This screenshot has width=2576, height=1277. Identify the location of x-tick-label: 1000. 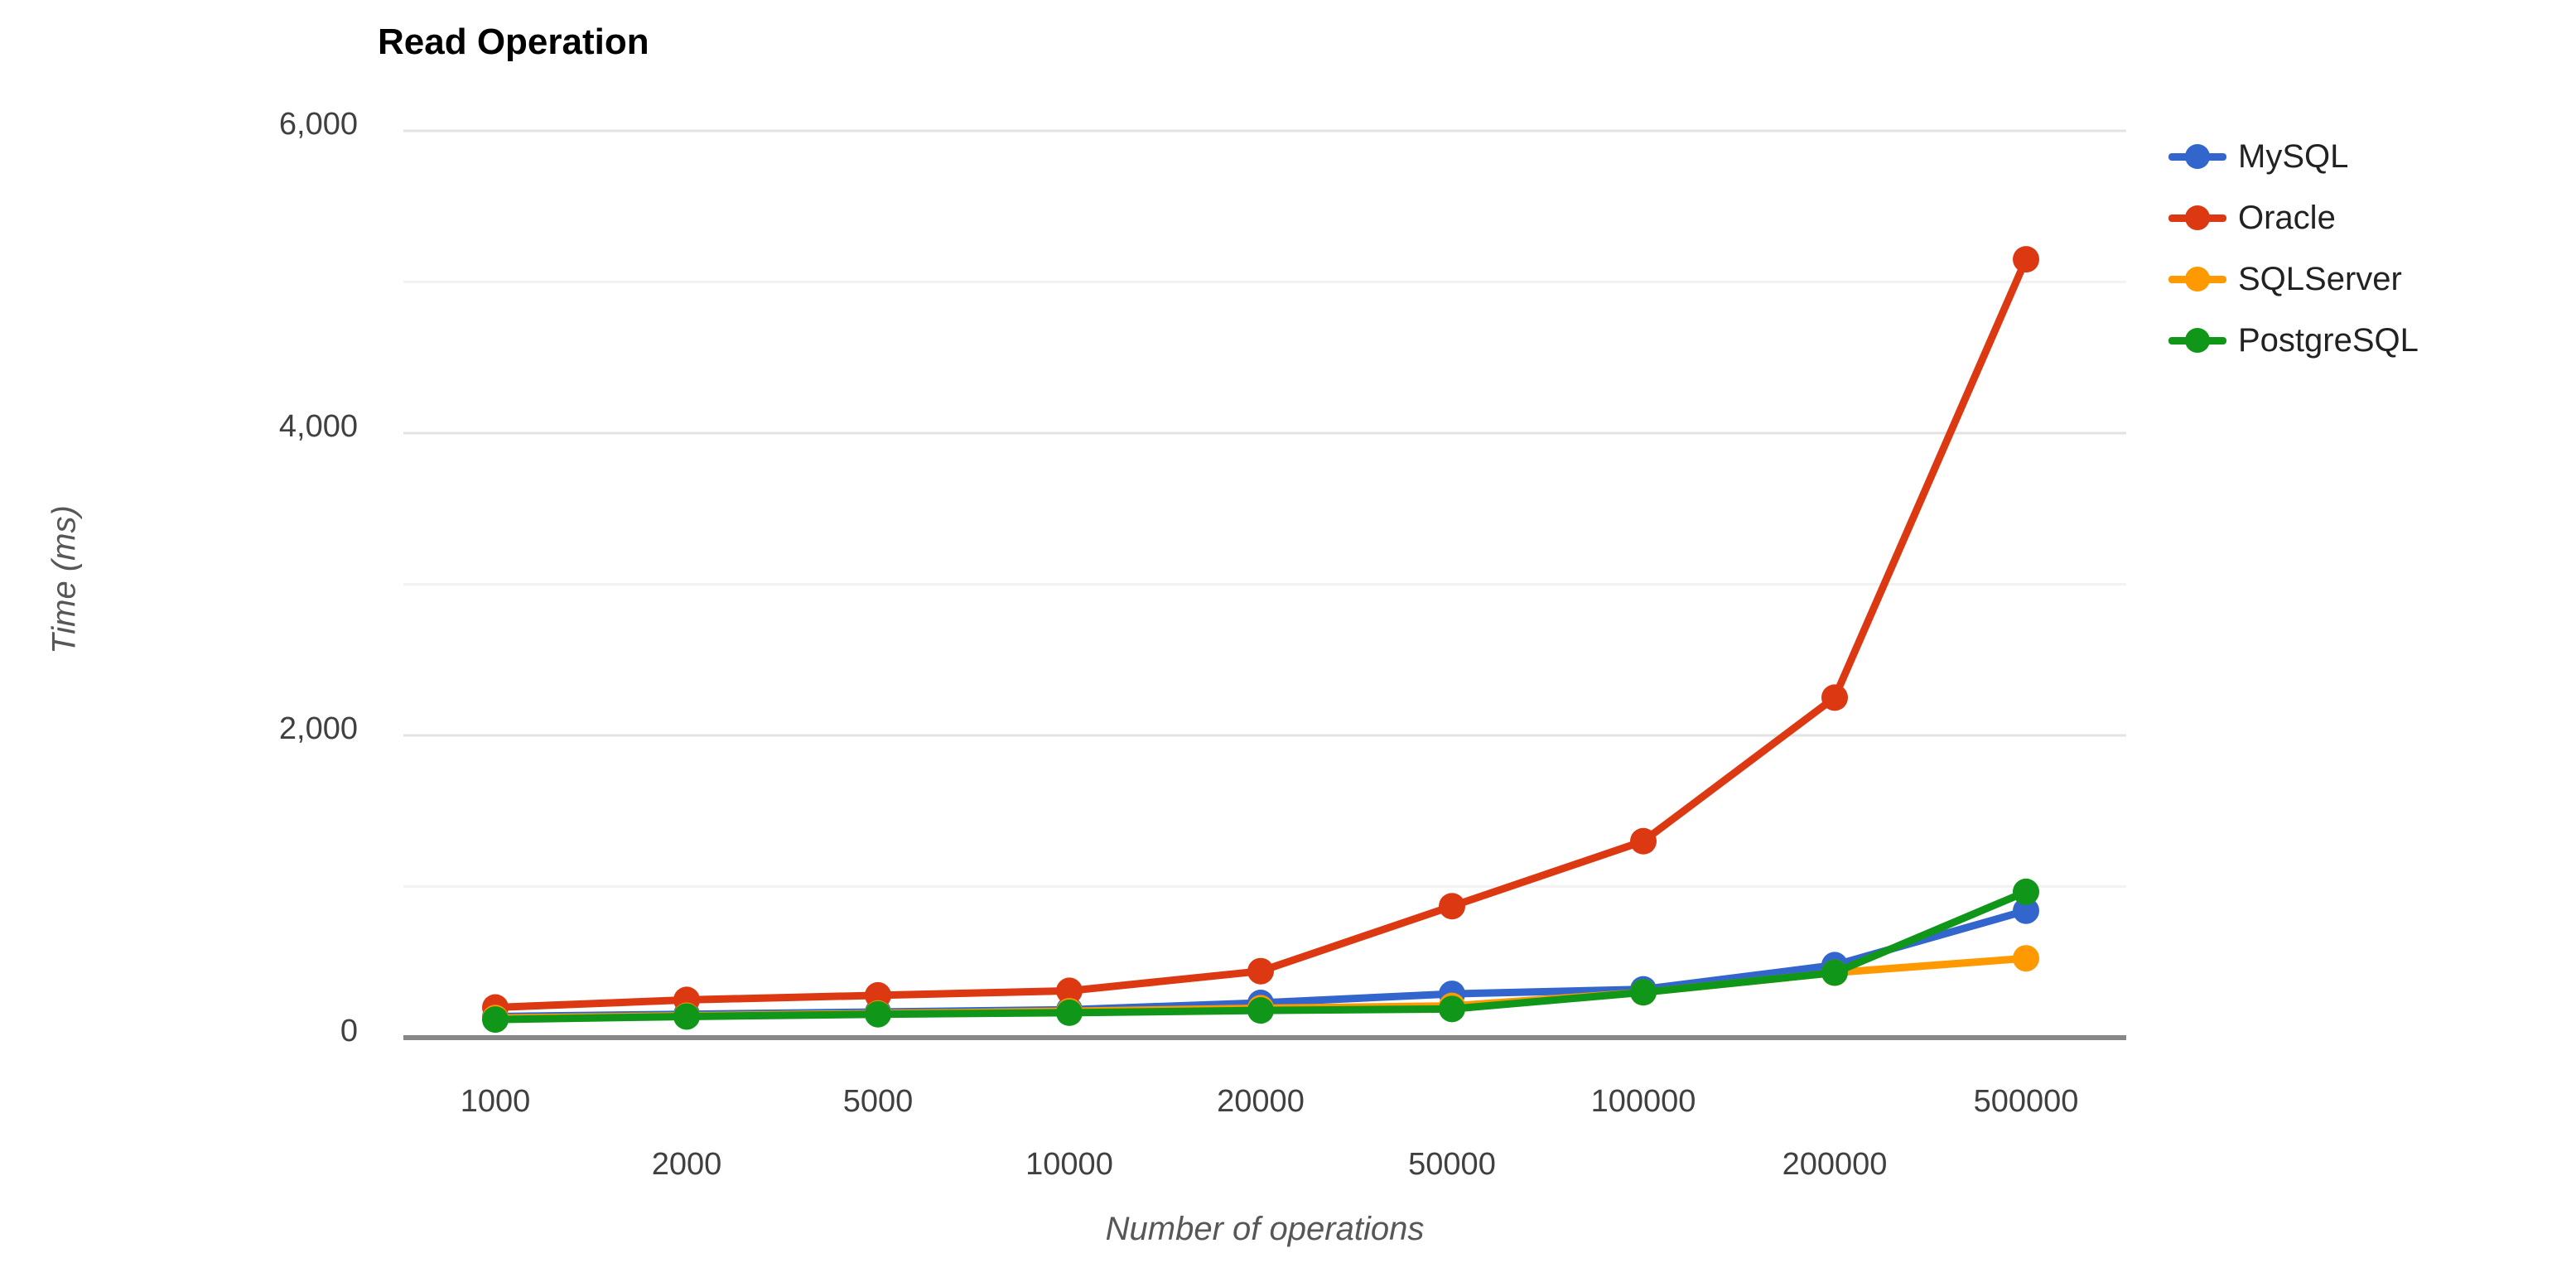
(496, 1101).